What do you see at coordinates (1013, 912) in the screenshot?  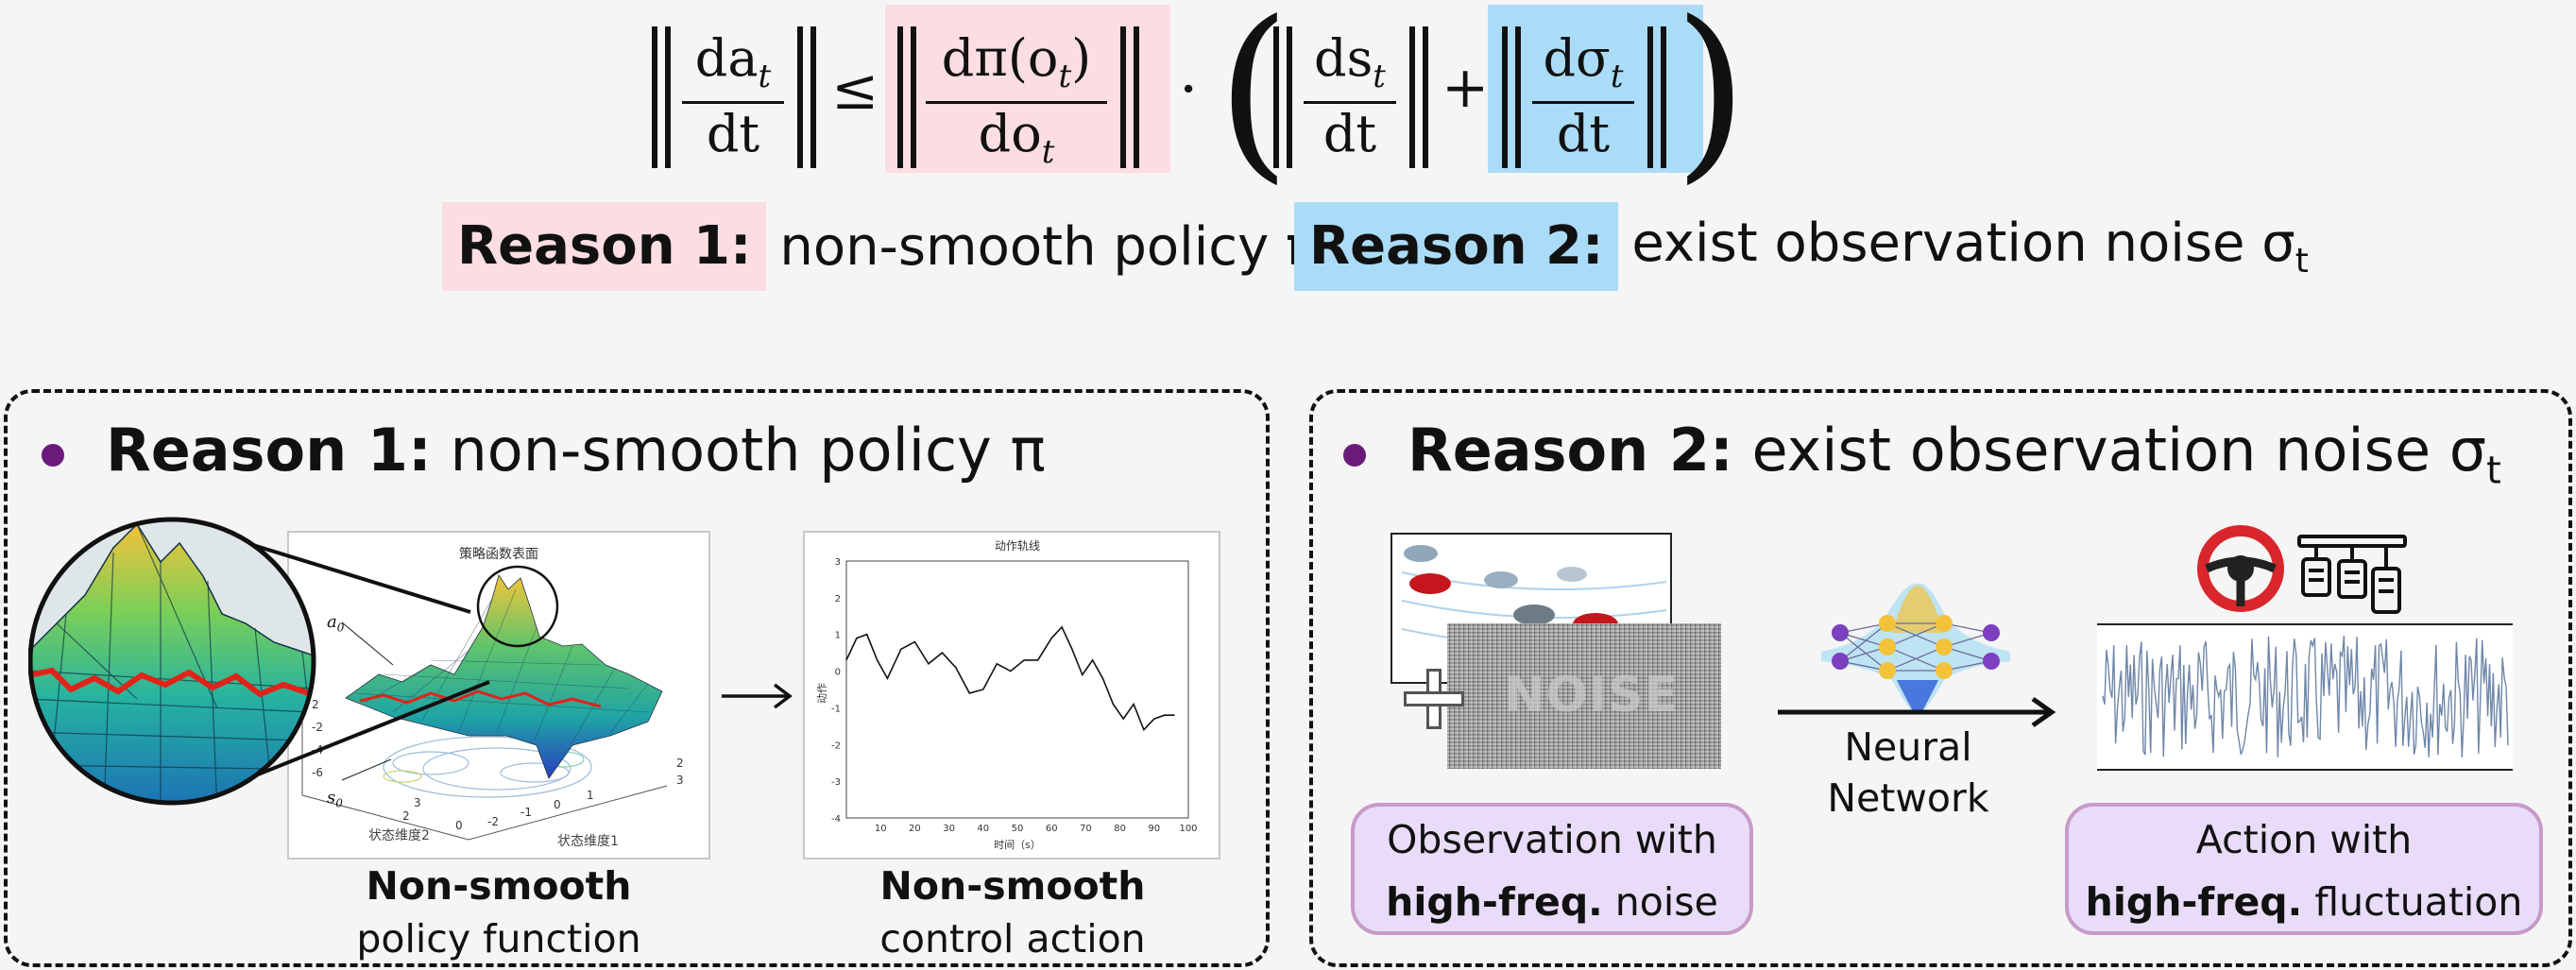 I see `caption-control-action: Non-smooth control action` at bounding box center [1013, 912].